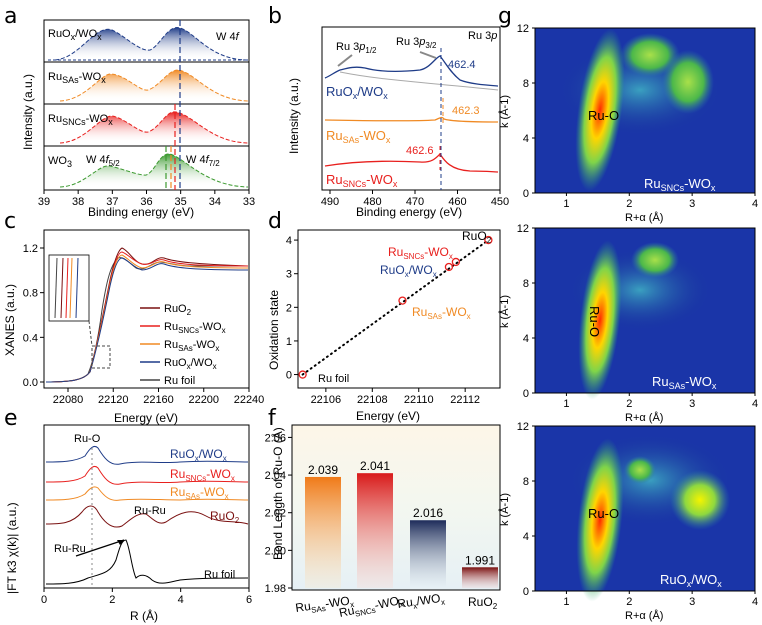  What do you see at coordinates (415, 199) in the screenshot?
I see `panel-b-xticks: 490 480 470 460 450` at bounding box center [415, 199].